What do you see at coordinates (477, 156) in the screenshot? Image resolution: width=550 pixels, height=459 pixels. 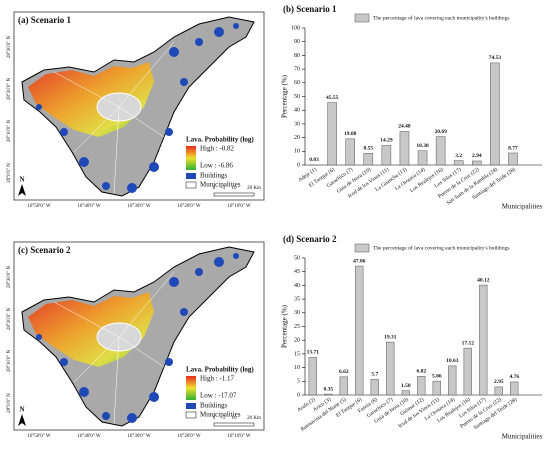 I see `data-label: 2.94` at bounding box center [477, 156].